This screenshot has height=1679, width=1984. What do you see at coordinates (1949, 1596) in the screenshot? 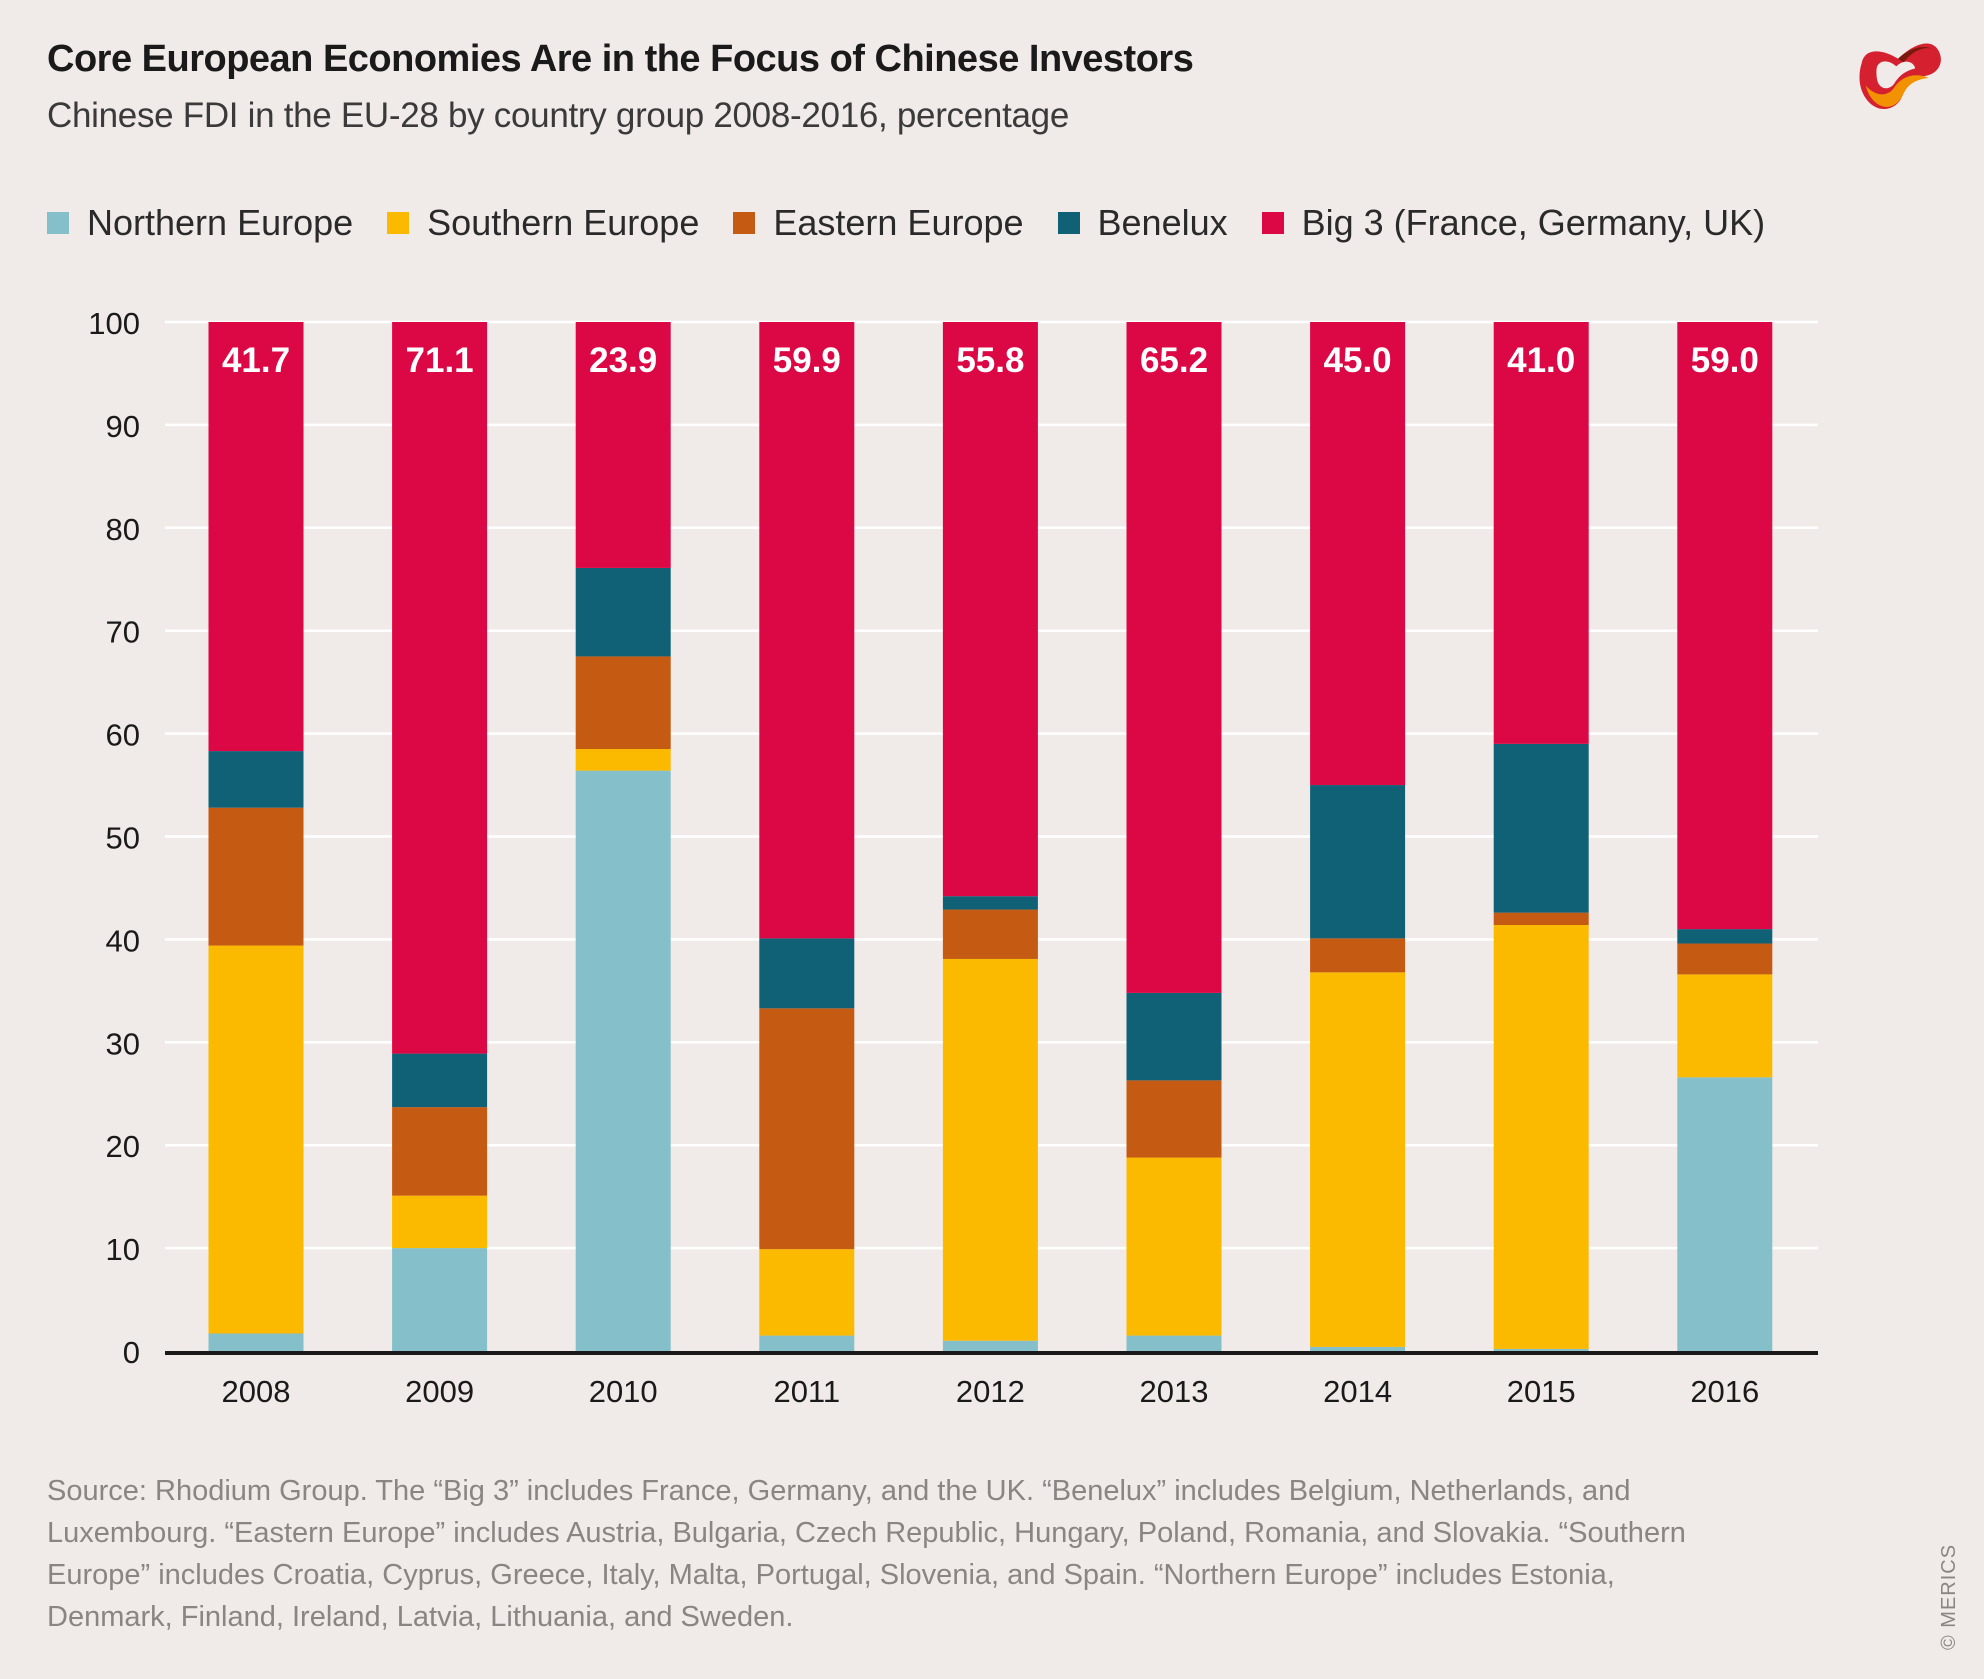
I see `copyright-notice: © MERICS` at bounding box center [1949, 1596].